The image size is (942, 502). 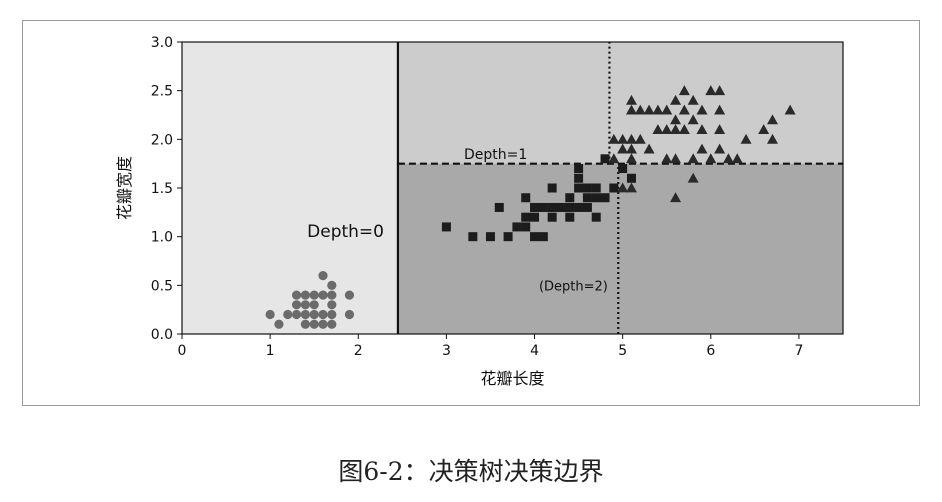 I want to click on boundary-label-1: Depth=1, so click(x=495, y=155).